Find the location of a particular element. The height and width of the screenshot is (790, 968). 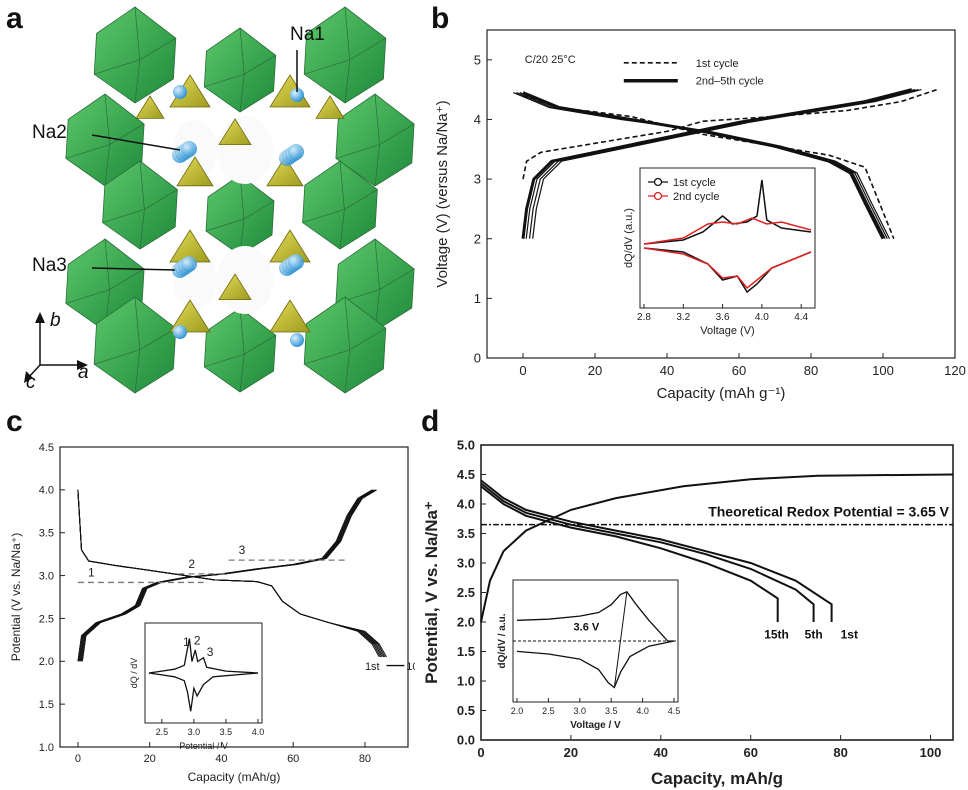

inset-x-tick-label: 4.4 is located at coordinates (801, 317).